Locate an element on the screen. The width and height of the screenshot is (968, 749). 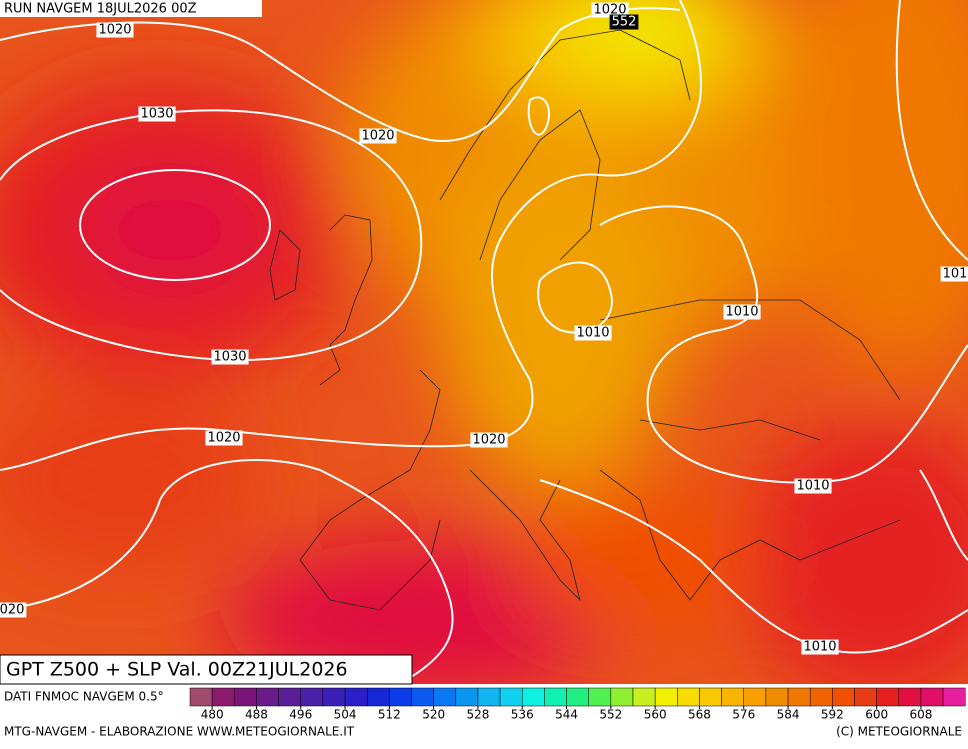
legend-tick-label: 576 is located at coordinates (743, 715).